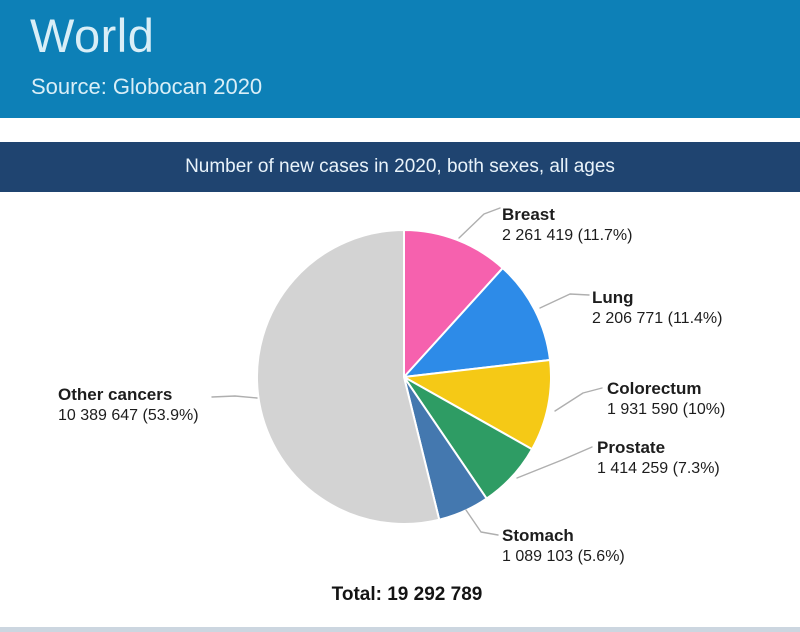 The height and width of the screenshot is (632, 800). Describe the element at coordinates (578, 399) in the screenshot. I see `leader-line-colorectum` at that location.